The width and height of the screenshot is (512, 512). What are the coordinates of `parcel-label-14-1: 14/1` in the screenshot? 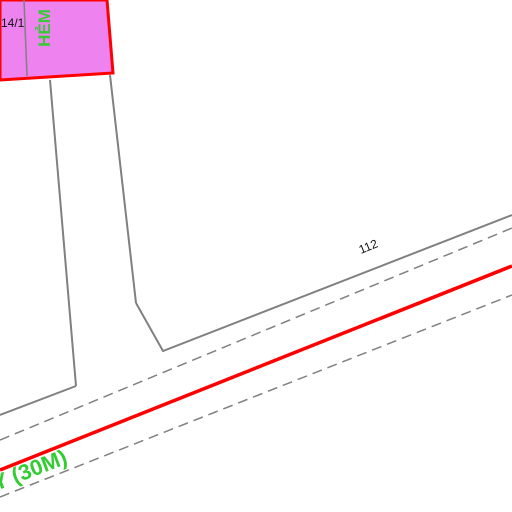 It's located at (13, 23).